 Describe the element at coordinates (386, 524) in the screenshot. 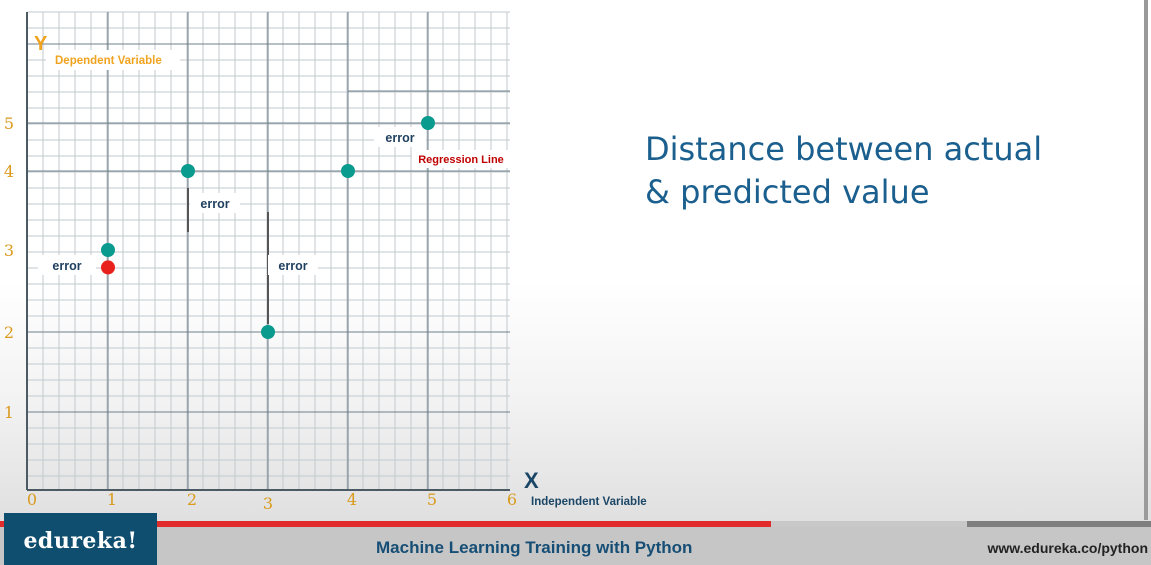

I see `progress-fill` at that location.